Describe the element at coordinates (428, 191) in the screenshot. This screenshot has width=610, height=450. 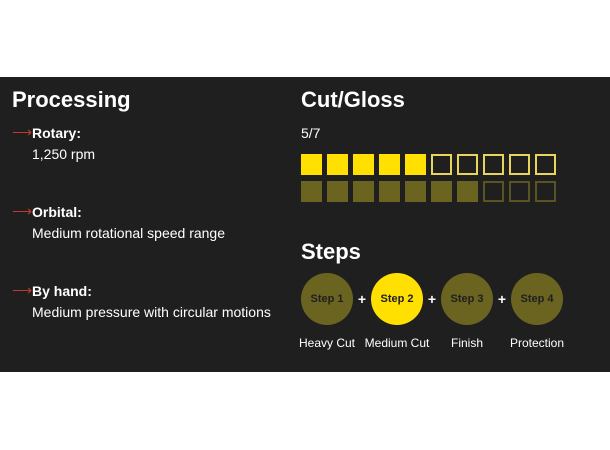
I see `gloss-level-bar` at that location.